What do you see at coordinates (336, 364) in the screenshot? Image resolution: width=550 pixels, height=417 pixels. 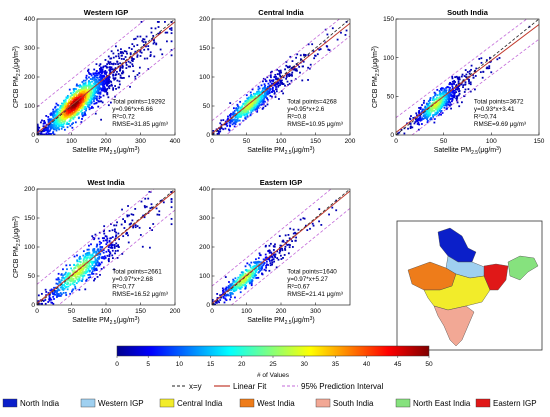 I see `colorbar-tick-label: 35` at bounding box center [336, 364].